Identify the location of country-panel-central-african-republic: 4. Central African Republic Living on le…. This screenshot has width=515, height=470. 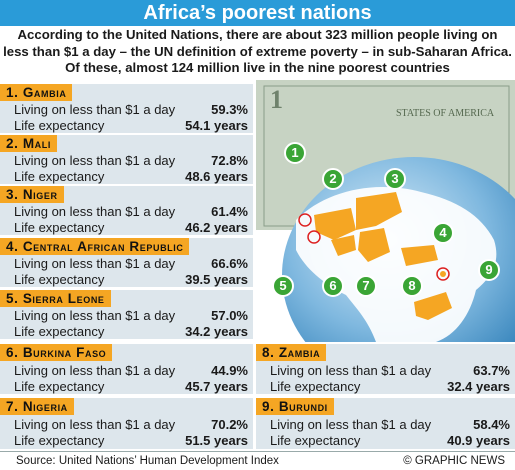
(126, 262).